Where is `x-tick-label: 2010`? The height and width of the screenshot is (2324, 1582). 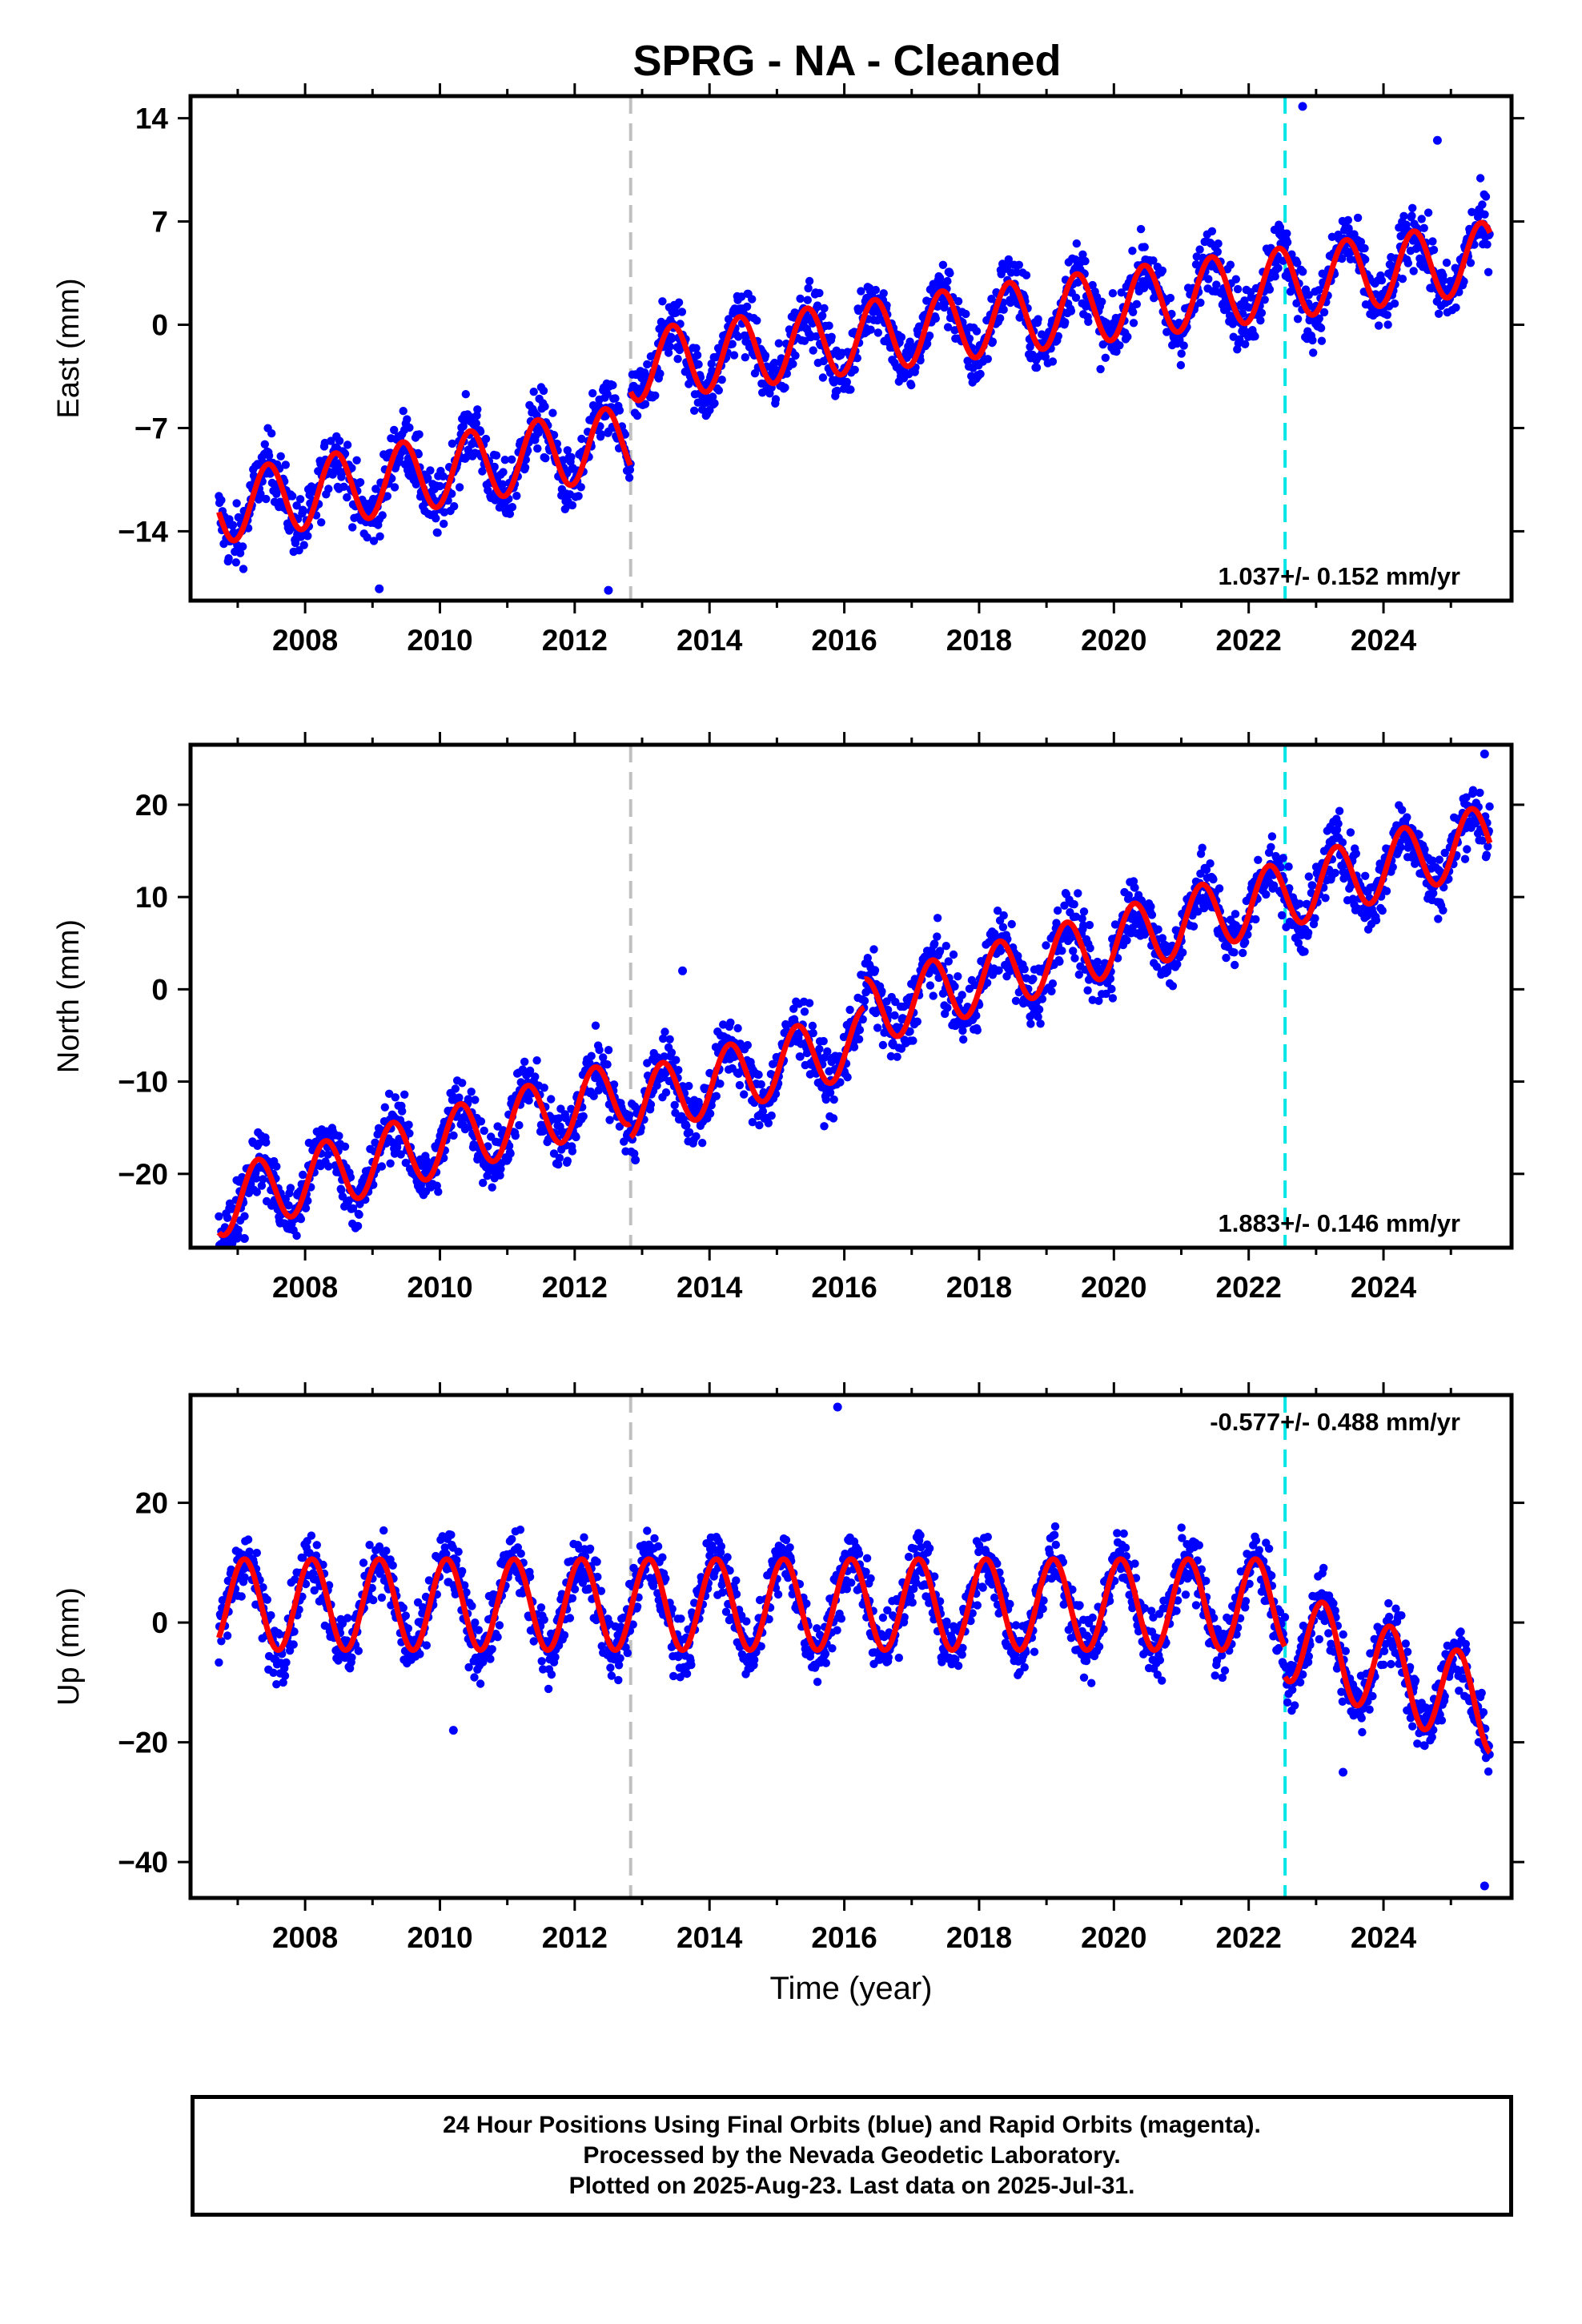
x-tick-label: 2010 is located at coordinates (440, 1287).